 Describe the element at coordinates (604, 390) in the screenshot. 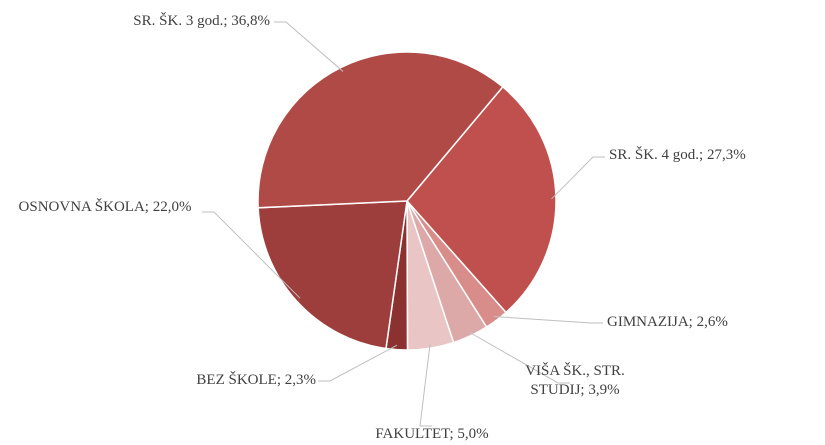

I see `value-label: 3,9%` at that location.